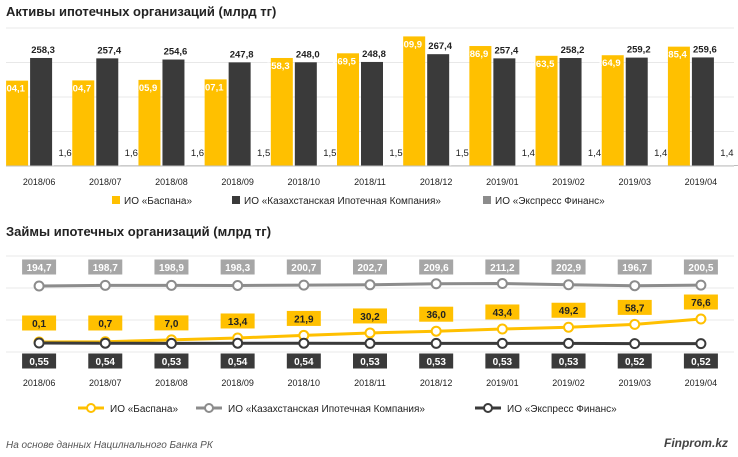 The width and height of the screenshot is (738, 457). Describe the element at coordinates (487, 200) in the screenshot. I see `legend-swatch-express` at that location.